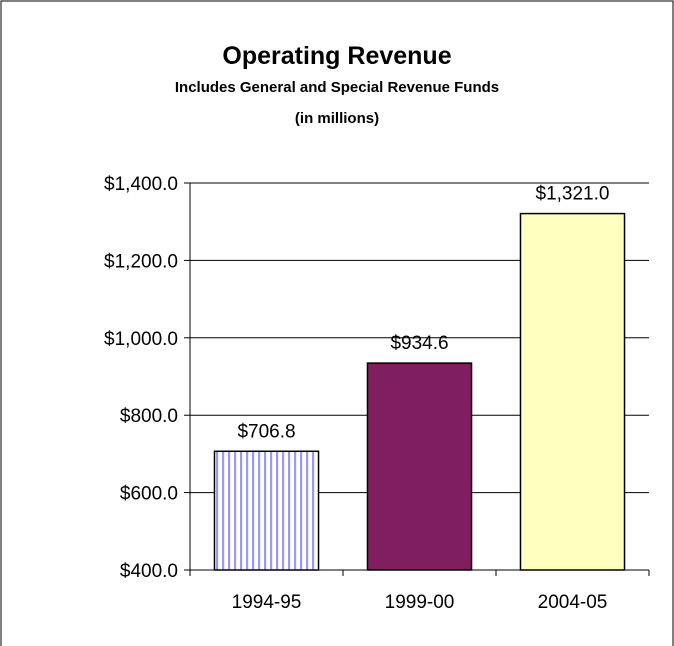 This screenshot has width=674, height=646. What do you see at coordinates (337, 118) in the screenshot?
I see `chart-subtitle-line-2: (in millions)` at bounding box center [337, 118].